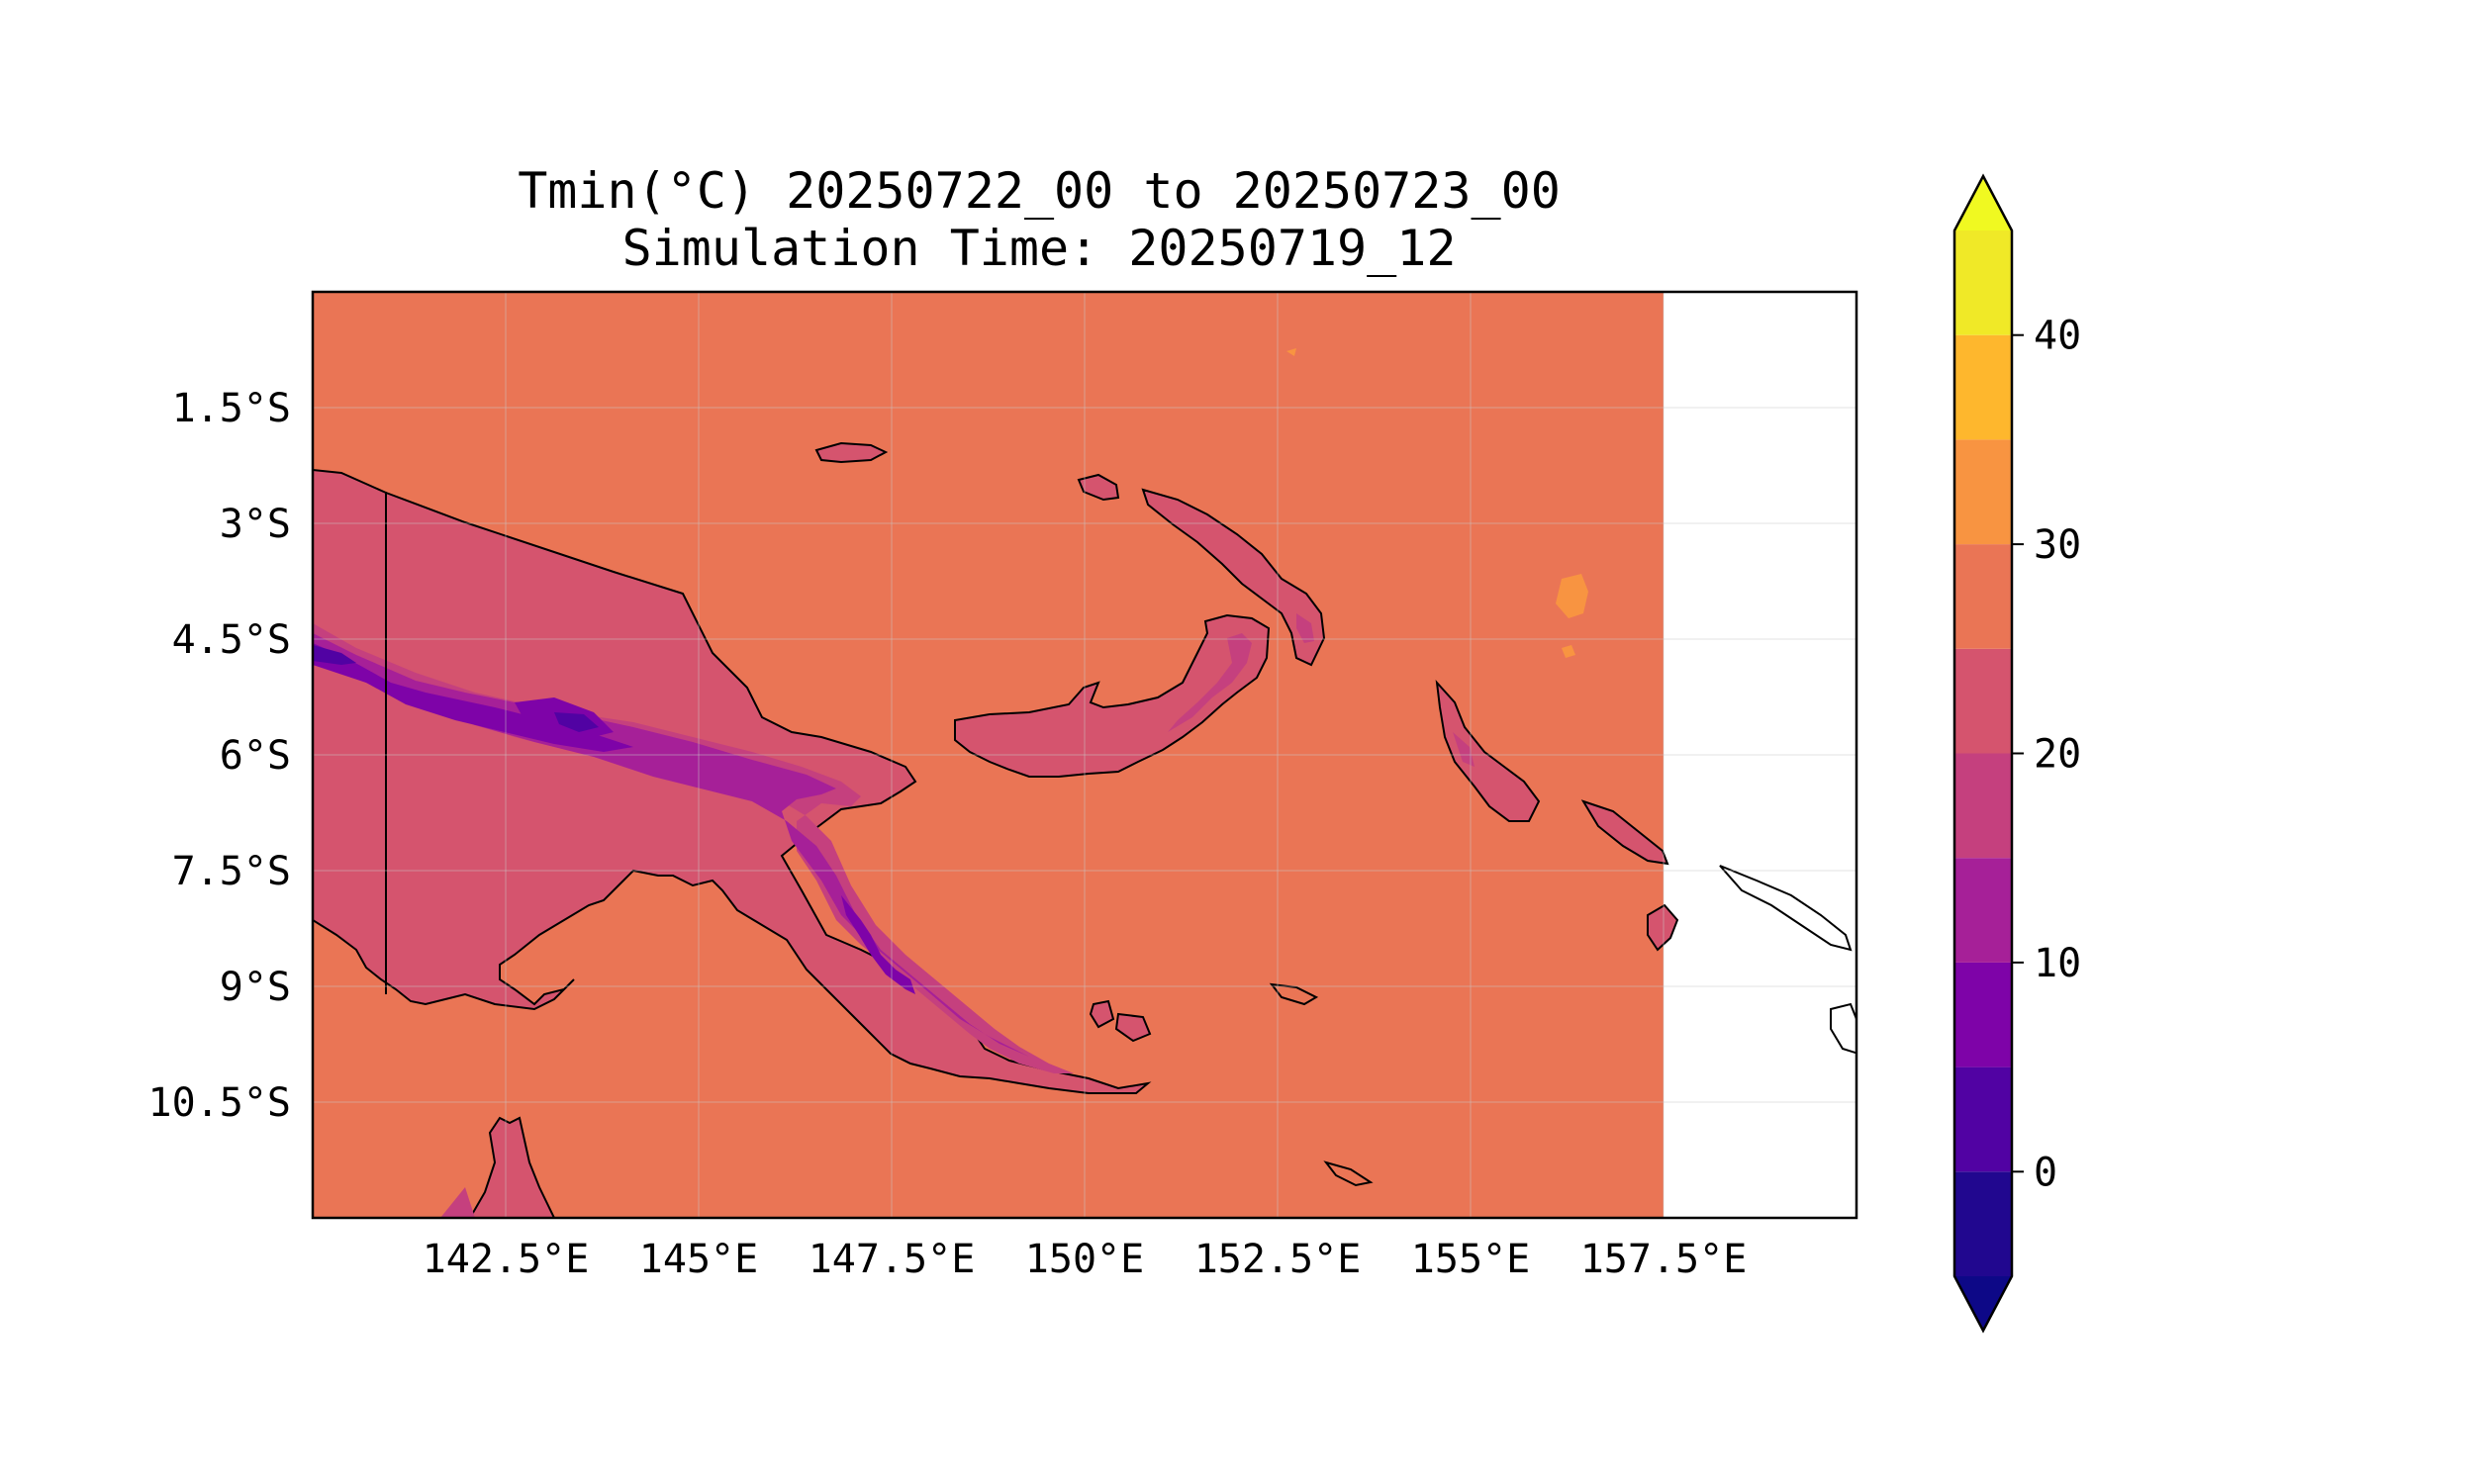 The width and height of the screenshot is (2474, 1484). Describe the element at coordinates (1305, 628) in the screenshot. I see `new-ireland-cool-band` at that location.